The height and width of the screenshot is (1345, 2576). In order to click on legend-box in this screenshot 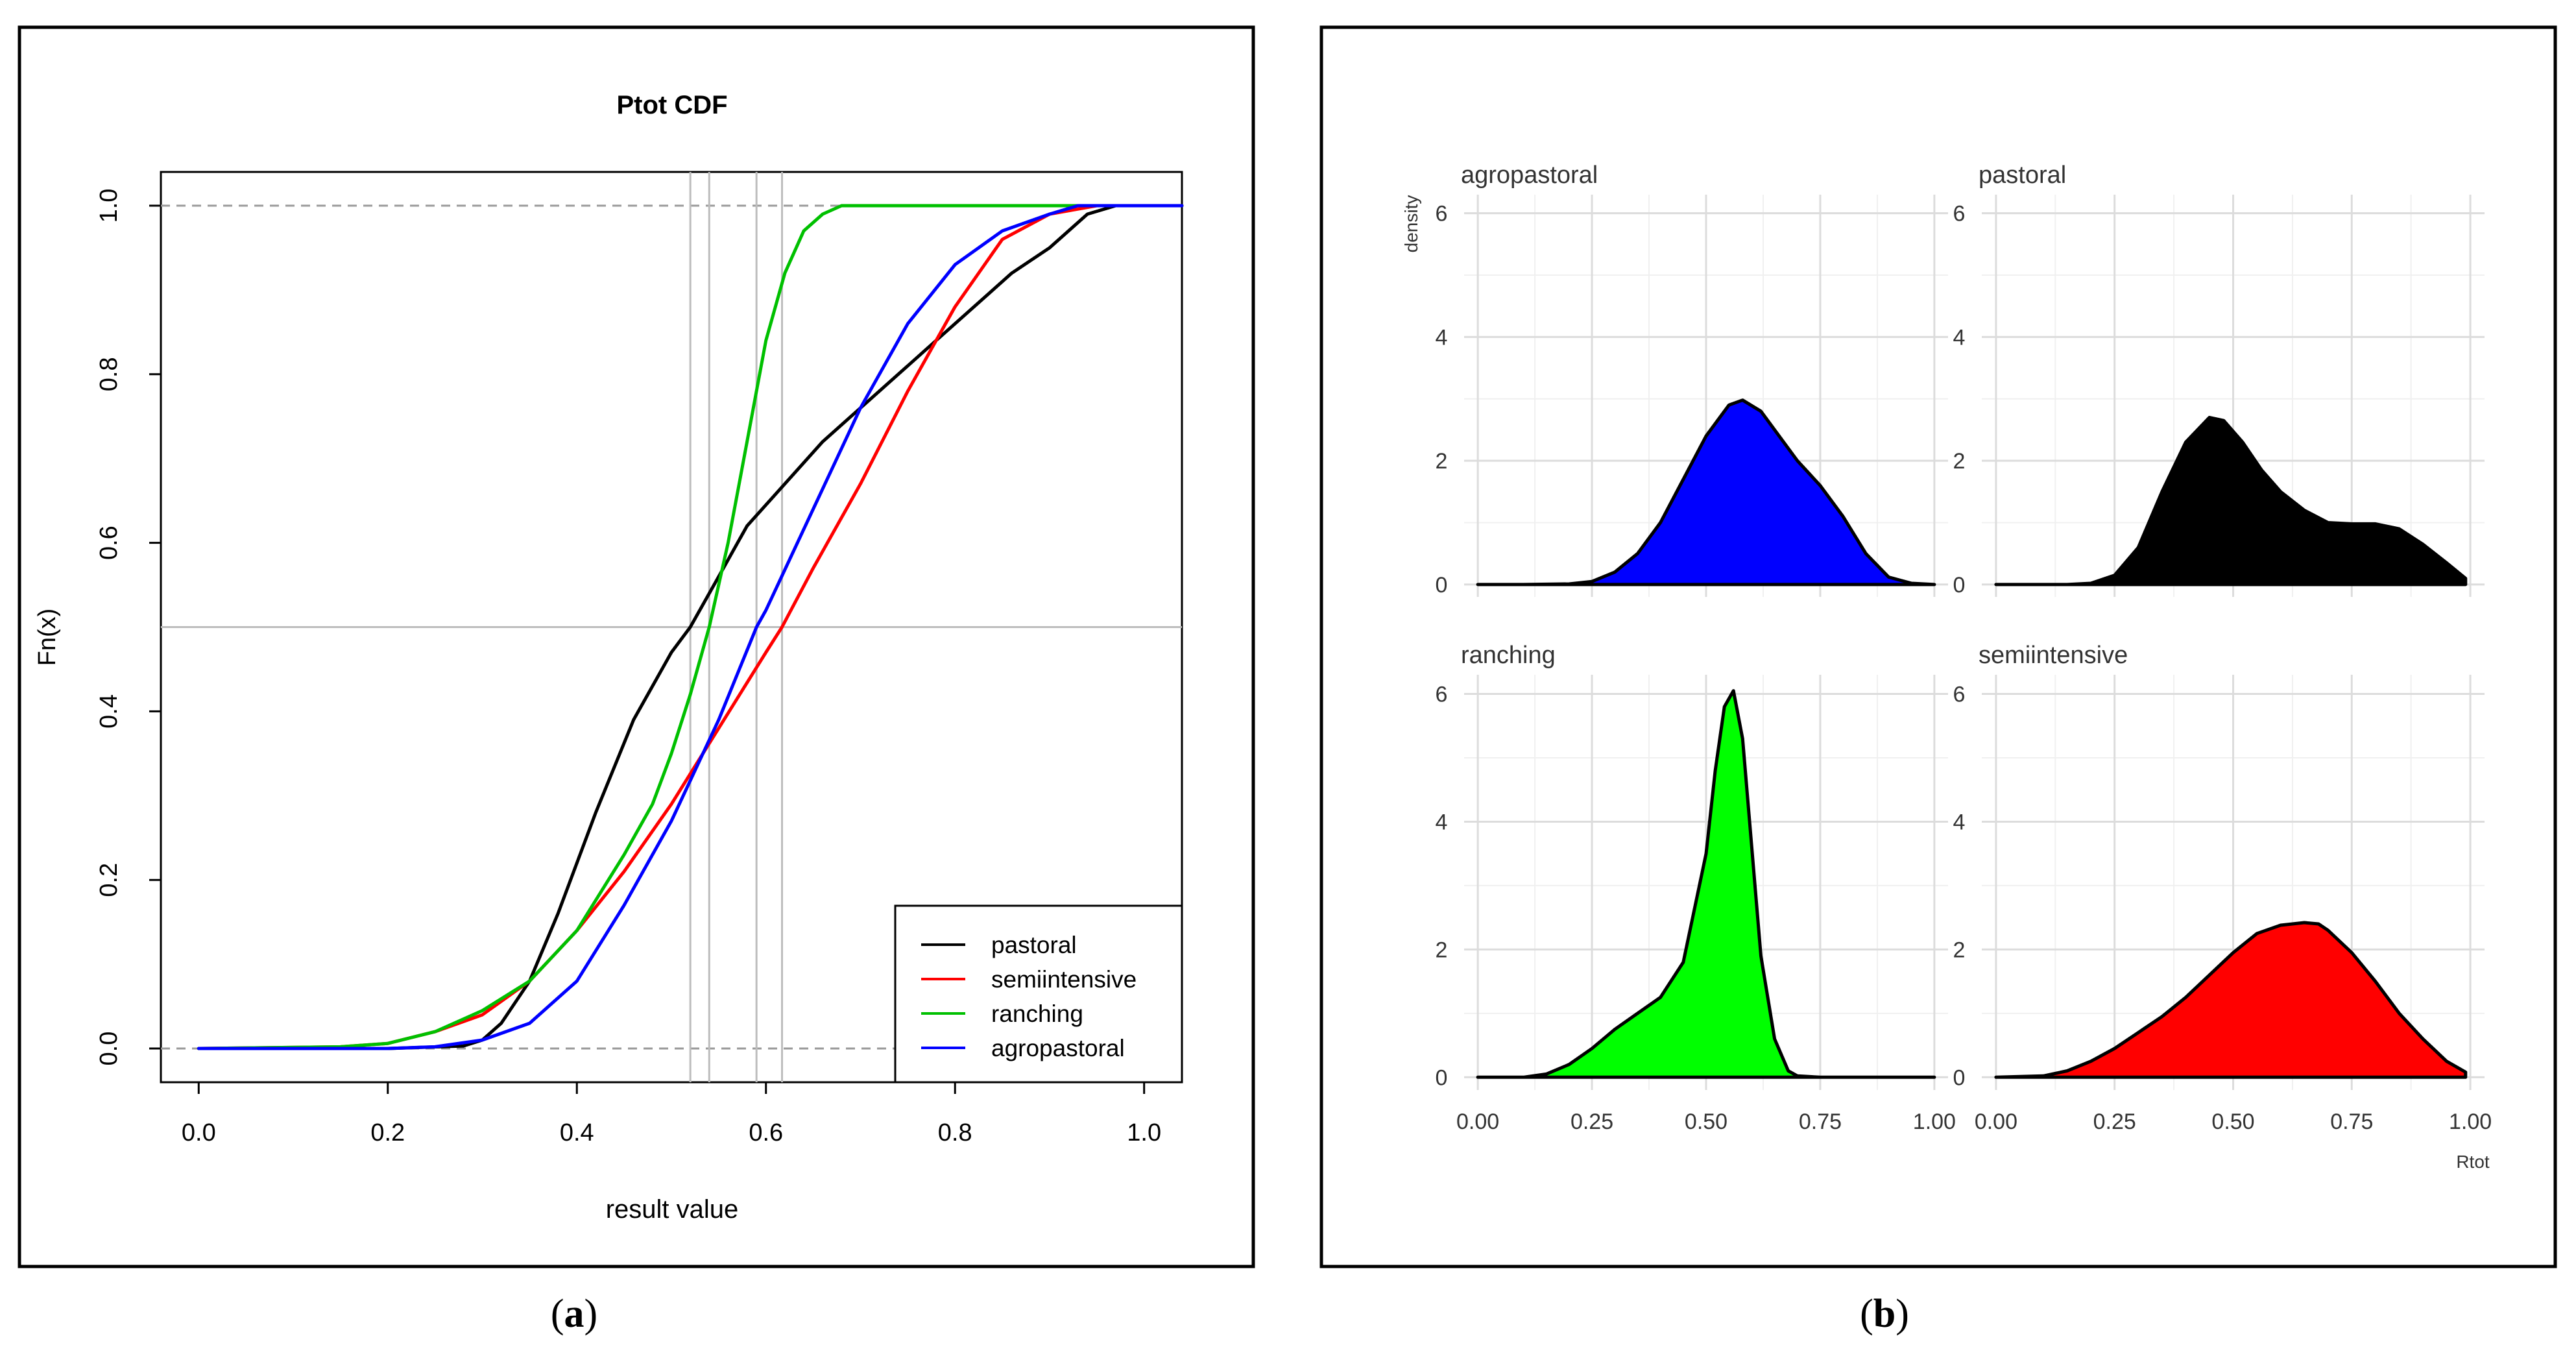, I will do `click(1038, 994)`.